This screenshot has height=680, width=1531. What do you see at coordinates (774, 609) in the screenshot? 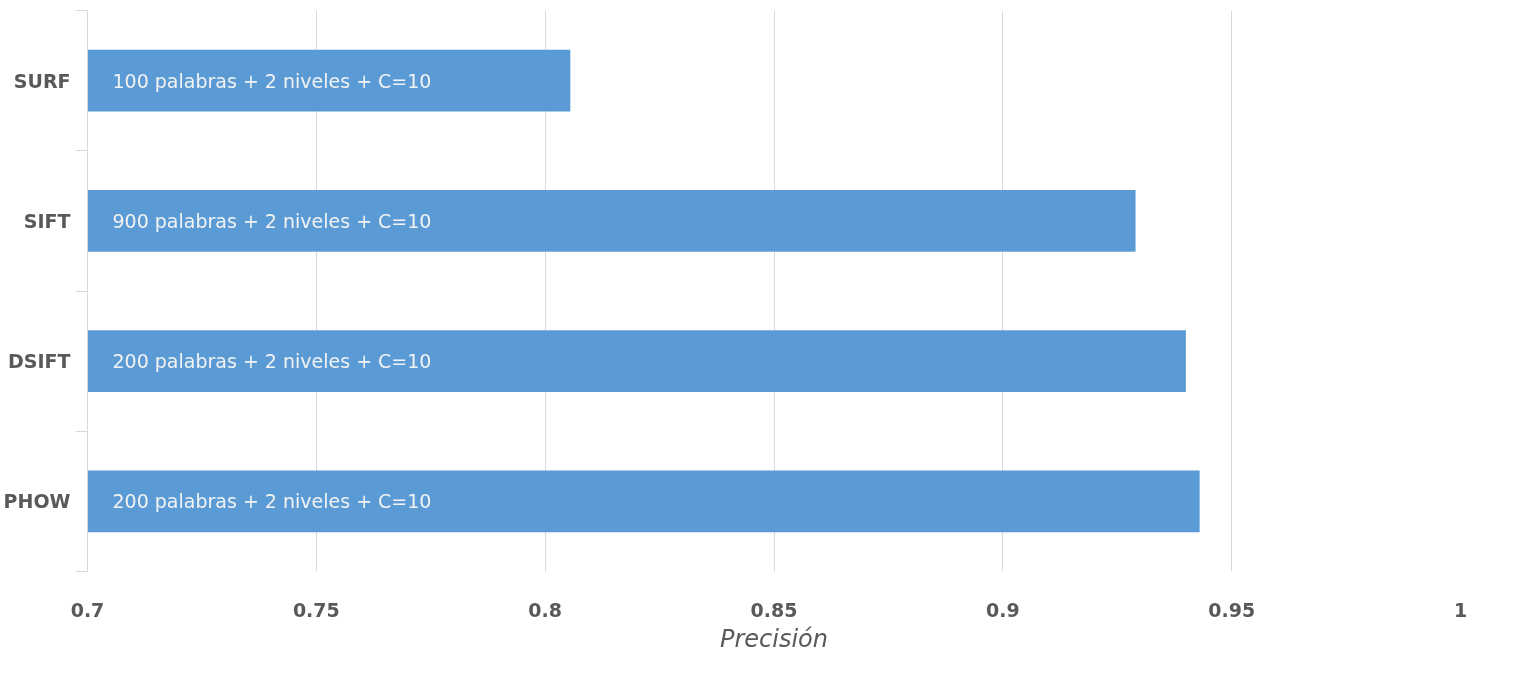
I see `x-tick-label: 0.85` at bounding box center [774, 609].